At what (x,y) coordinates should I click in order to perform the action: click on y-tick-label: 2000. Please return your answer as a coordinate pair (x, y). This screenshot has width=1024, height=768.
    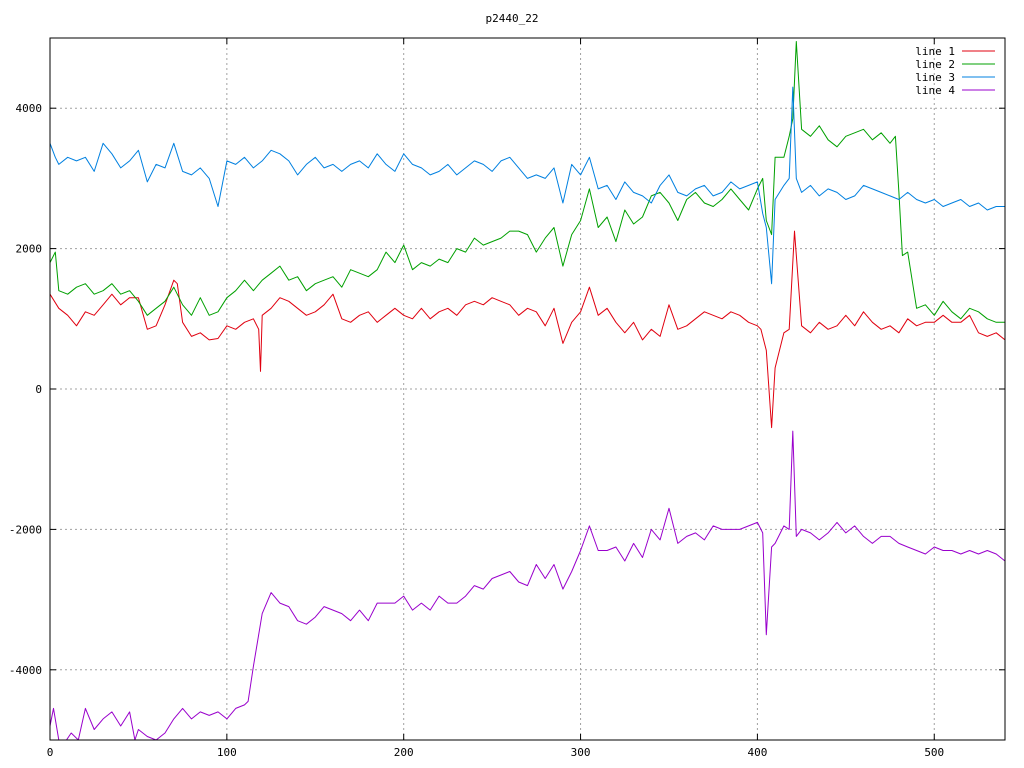
    Looking at the image, I should click on (29, 249).